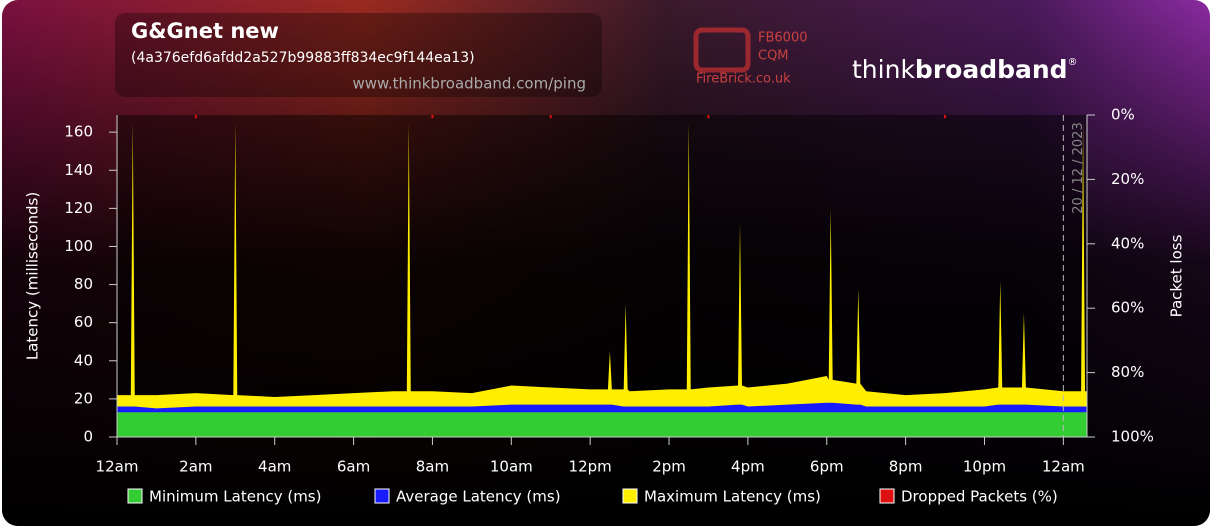  Describe the element at coordinates (78, 208) in the screenshot. I see `y-tick-label: 120` at that location.